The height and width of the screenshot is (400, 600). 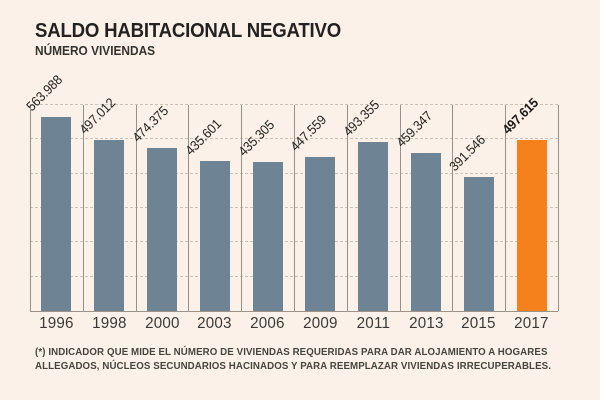 What do you see at coordinates (109, 323) in the screenshot?
I see `x-label-1998: 1998` at bounding box center [109, 323].